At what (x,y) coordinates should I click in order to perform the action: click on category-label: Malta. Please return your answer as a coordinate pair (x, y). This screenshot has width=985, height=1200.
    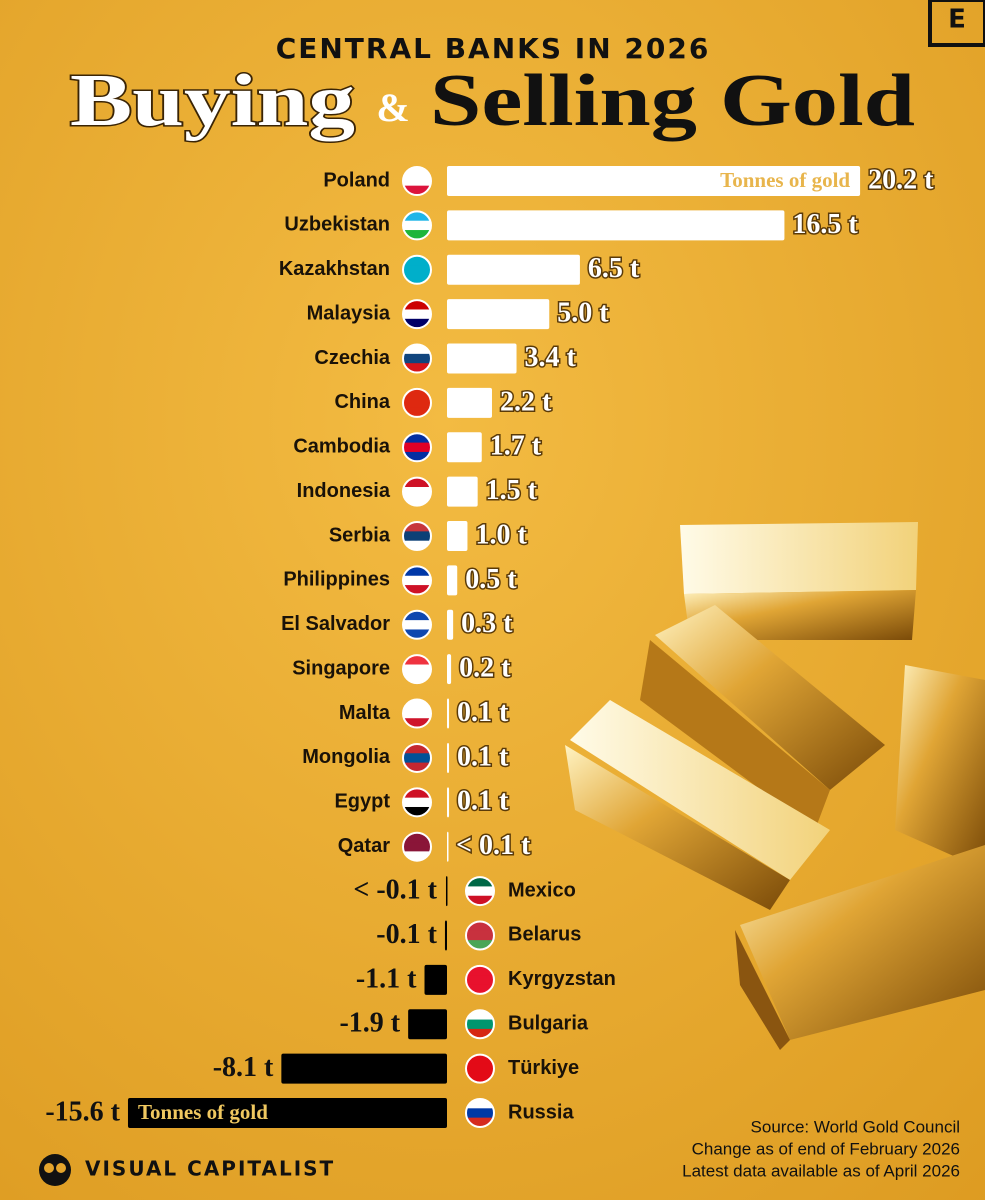
    Looking at the image, I should click on (365, 713).